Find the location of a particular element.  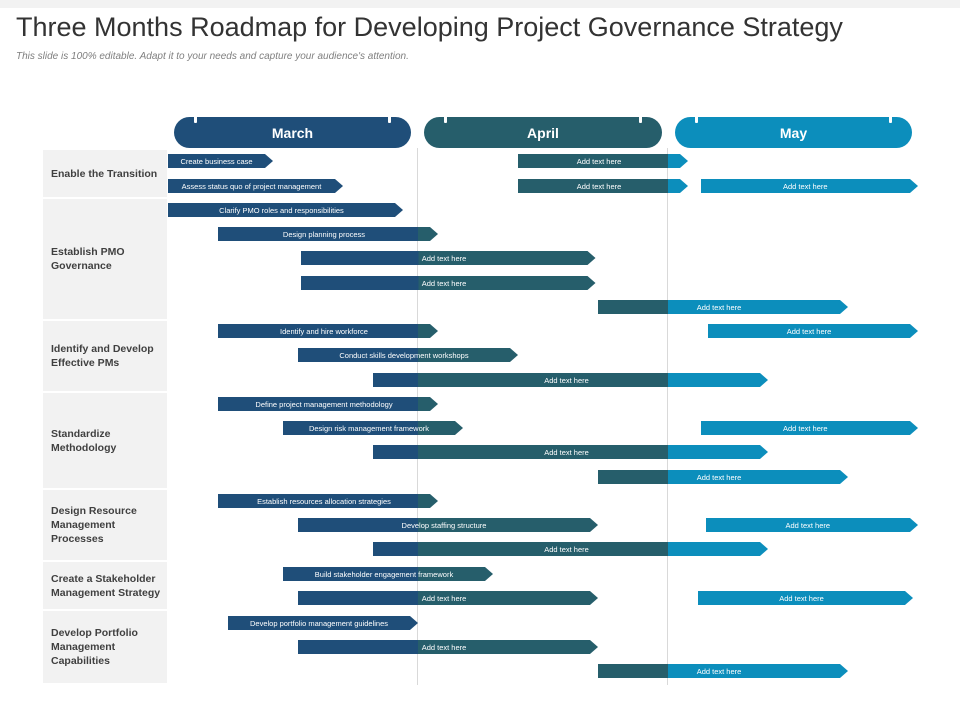

category-stakeholder: Create a Stakeholder Management Strategy is located at coordinates (105, 585).